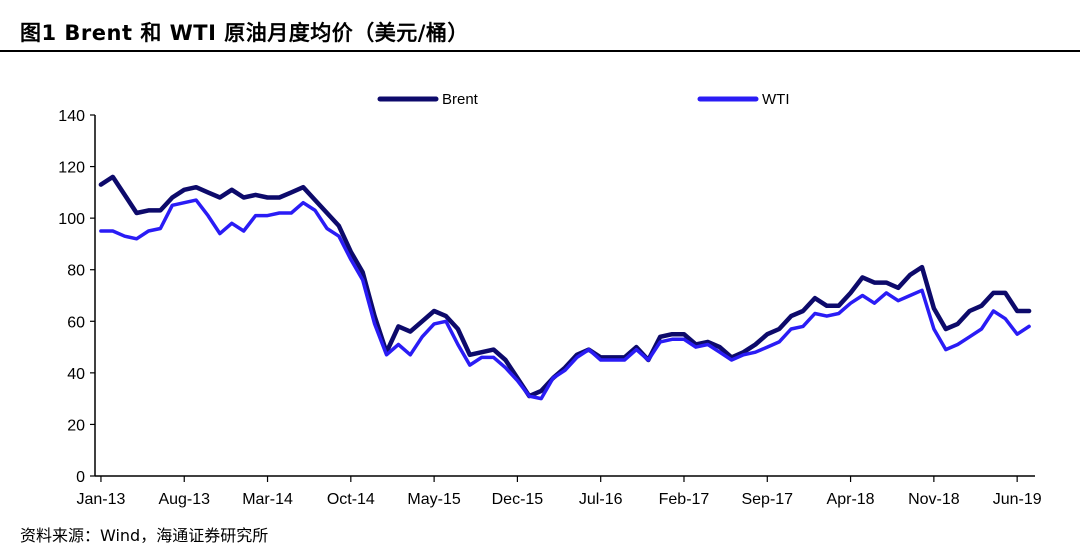  Describe the element at coordinates (351, 499) in the screenshot. I see `x-tick-label: Oct-14` at that location.